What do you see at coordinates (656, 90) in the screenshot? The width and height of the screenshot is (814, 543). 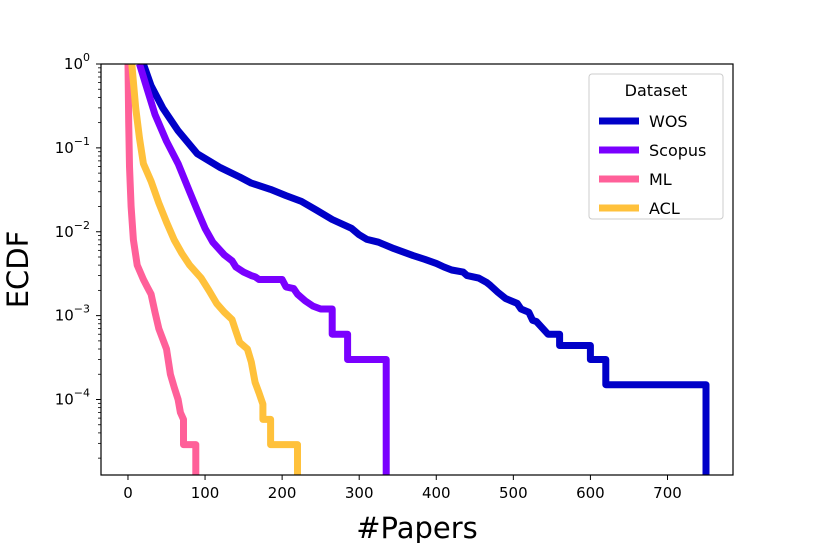 I see `legend-title: Dataset` at bounding box center [656, 90].